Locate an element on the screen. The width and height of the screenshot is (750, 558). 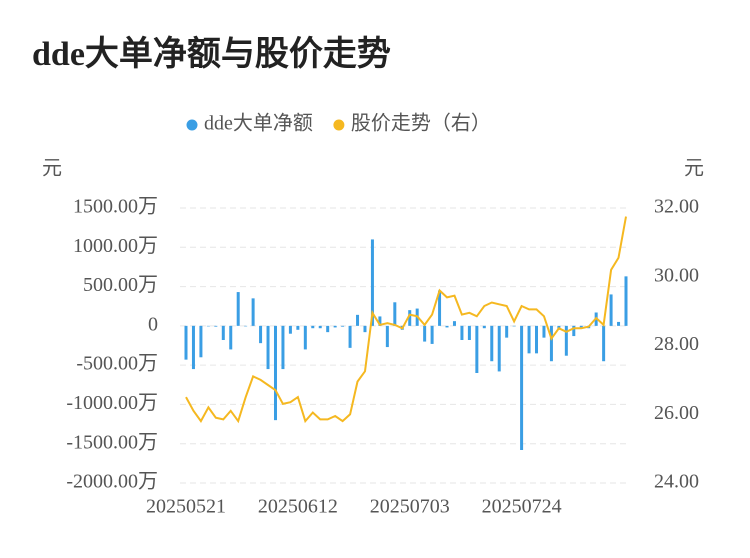
chart-title: dde大单净额与股价走势 is located at coordinates (211, 54).